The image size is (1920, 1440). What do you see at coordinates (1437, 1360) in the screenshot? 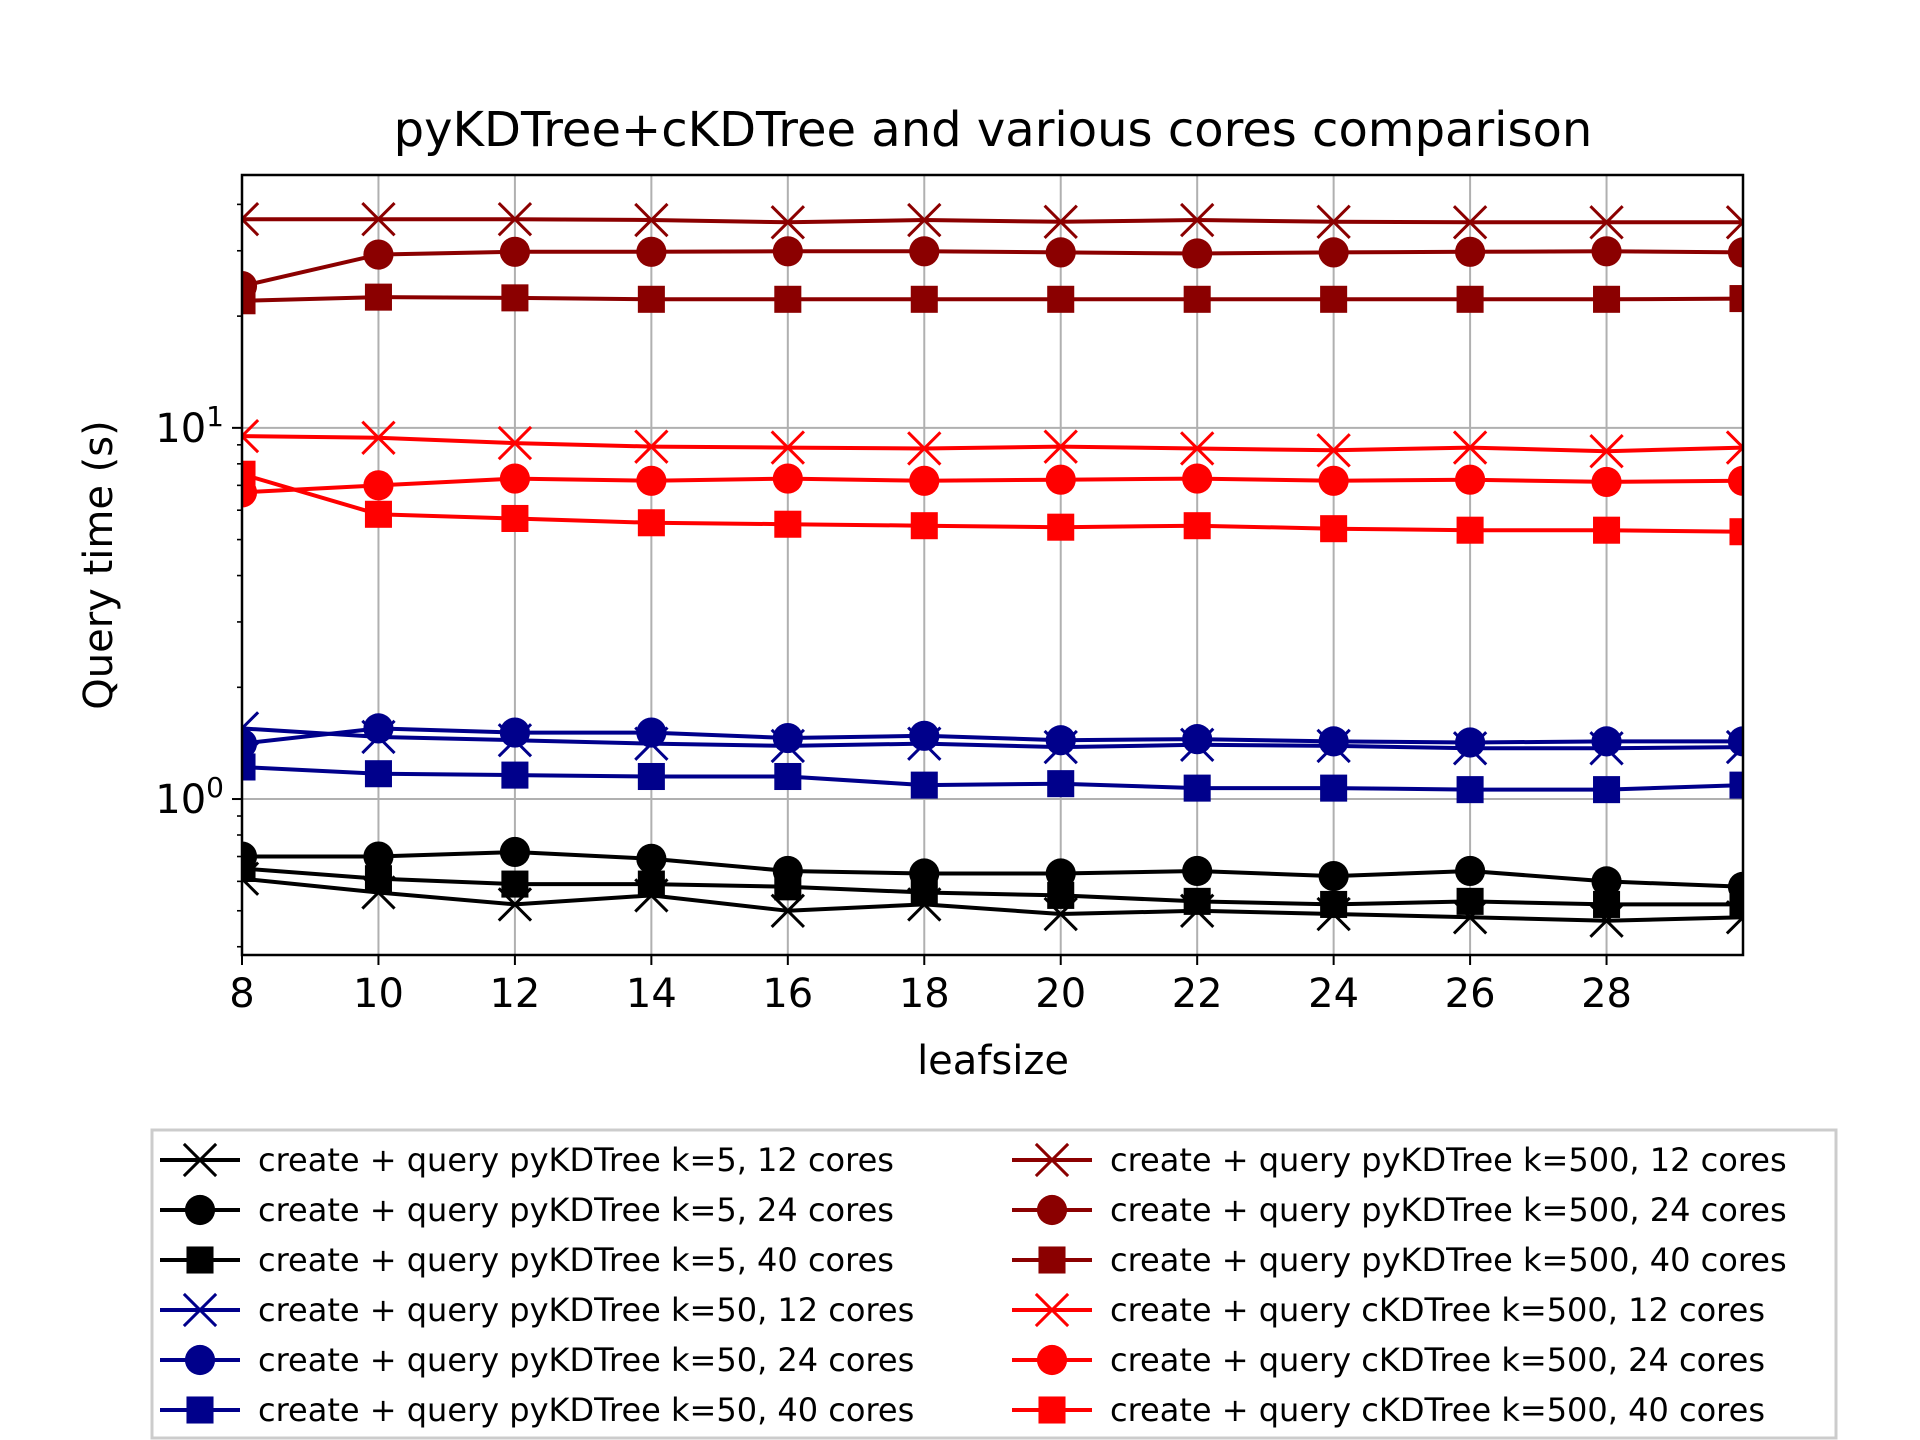
I see `legend-label: create + query cKDTree k=500, 24 cores` at bounding box center [1437, 1360].